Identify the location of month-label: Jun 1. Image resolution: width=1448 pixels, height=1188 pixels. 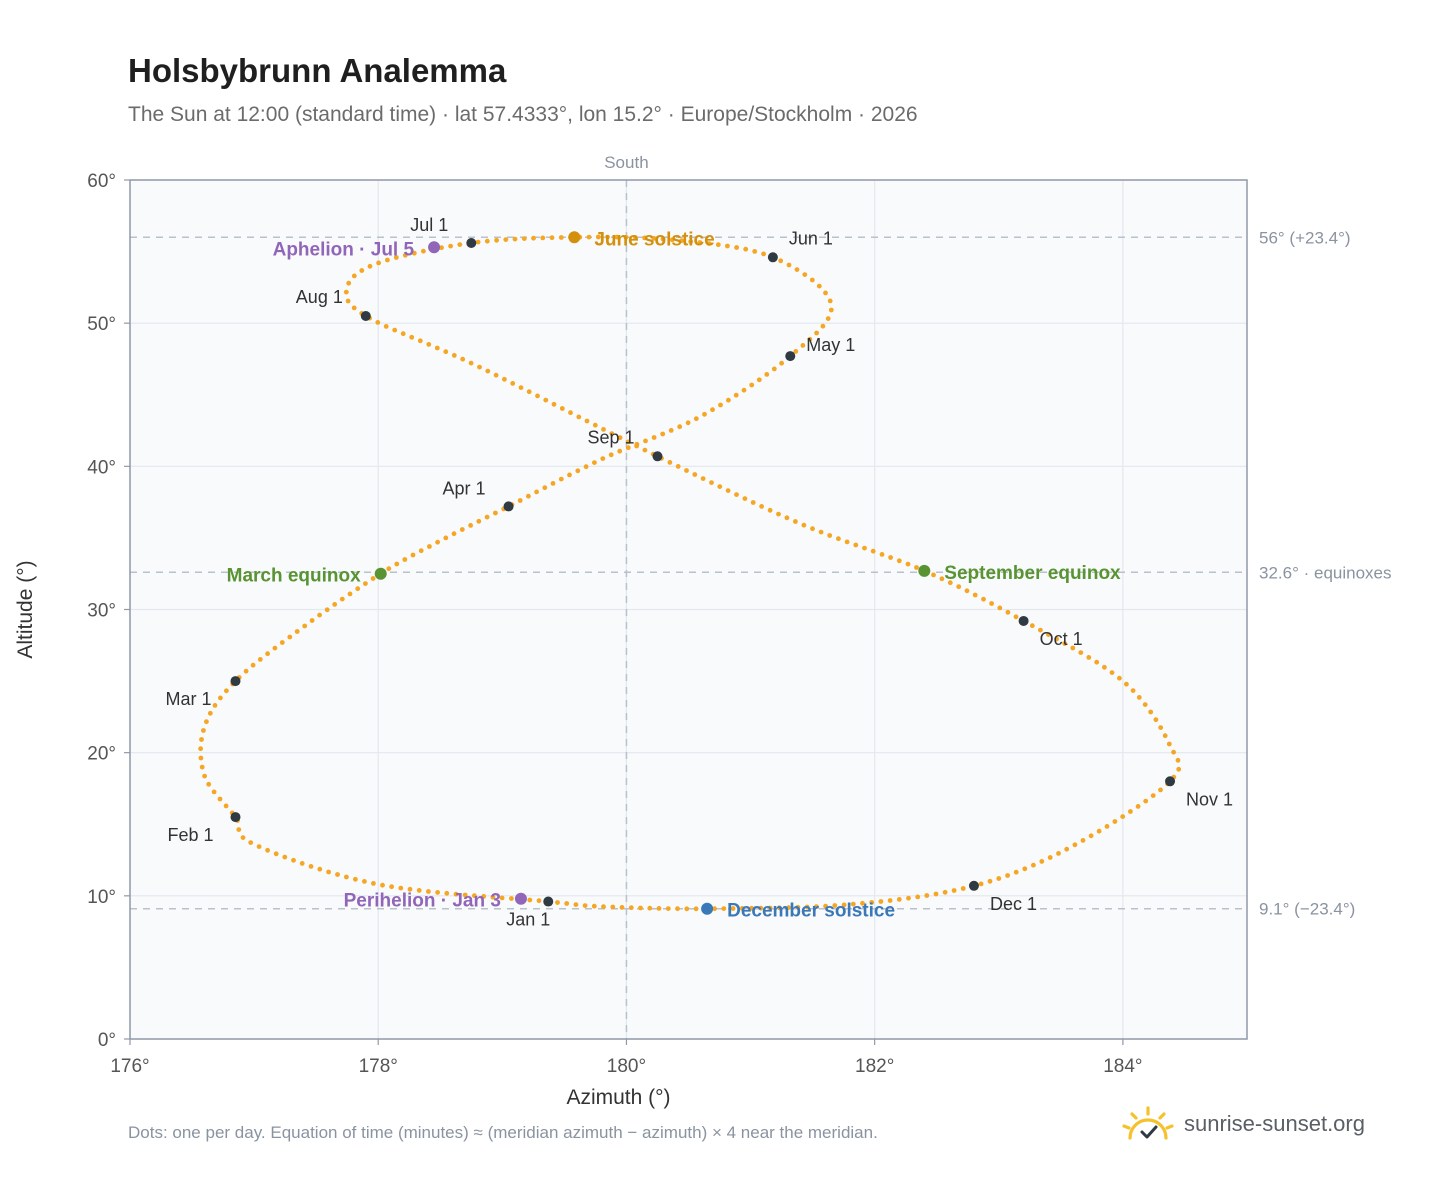
(811, 238).